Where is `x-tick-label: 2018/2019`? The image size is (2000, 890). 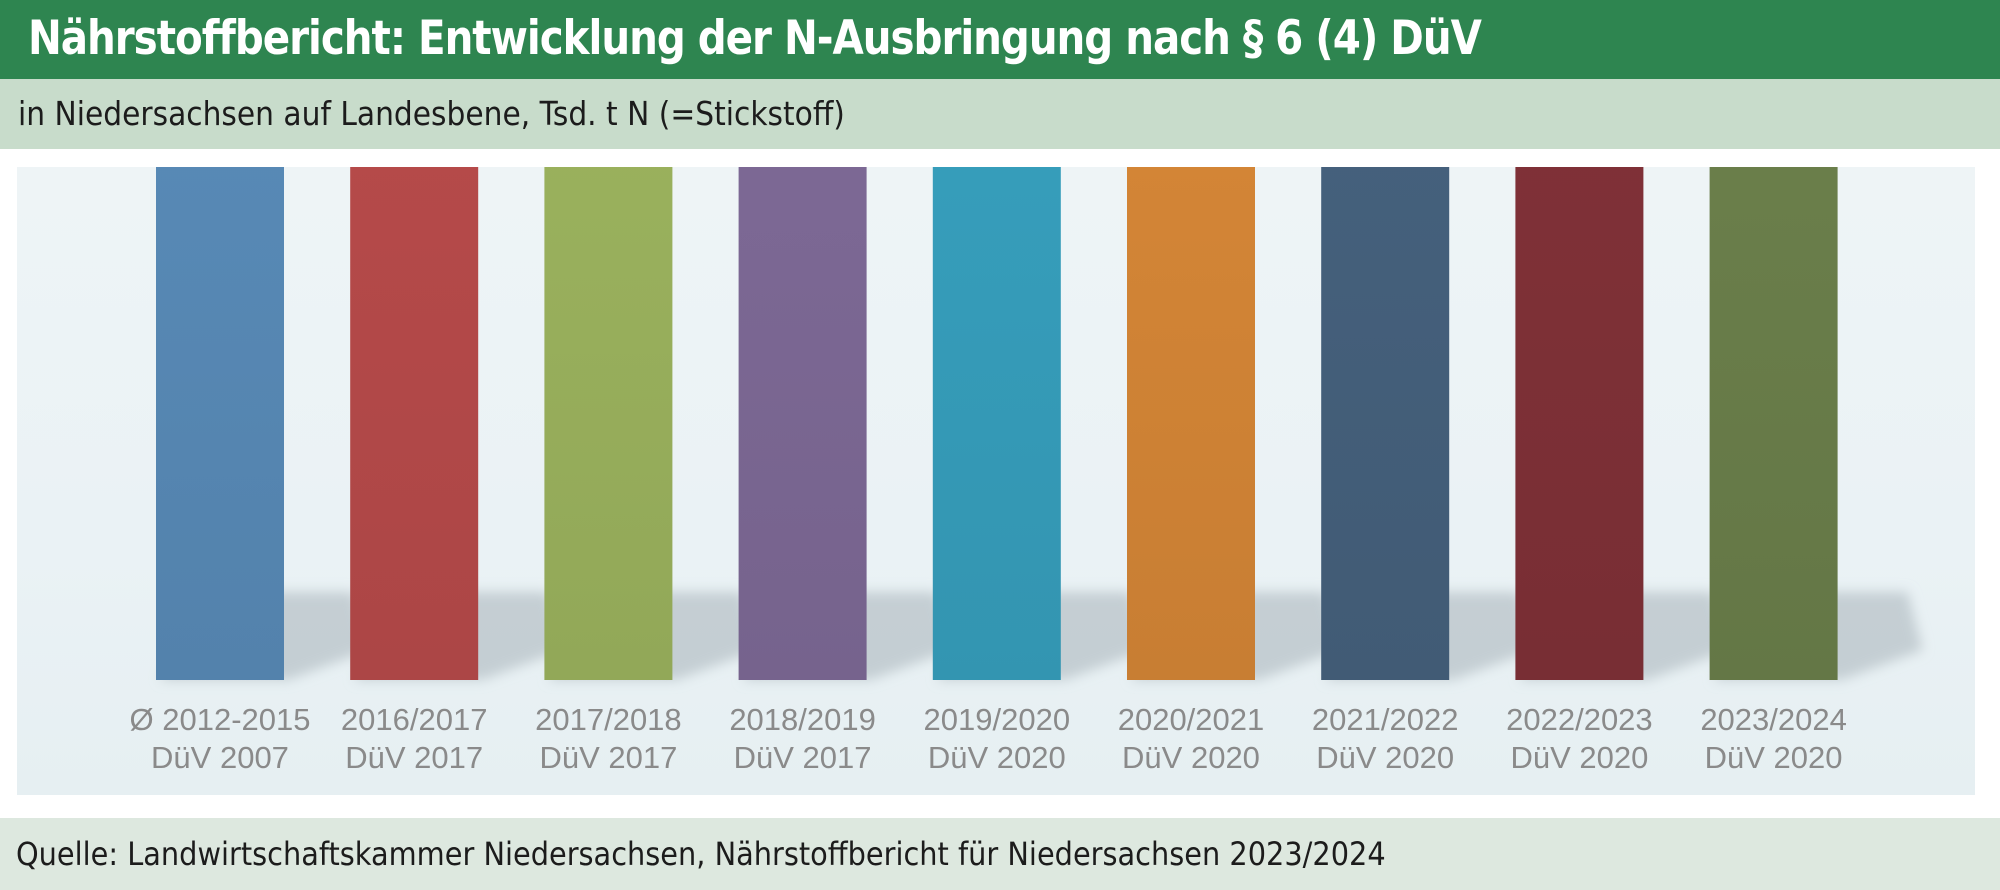 x-tick-label: 2018/2019 is located at coordinates (802, 719).